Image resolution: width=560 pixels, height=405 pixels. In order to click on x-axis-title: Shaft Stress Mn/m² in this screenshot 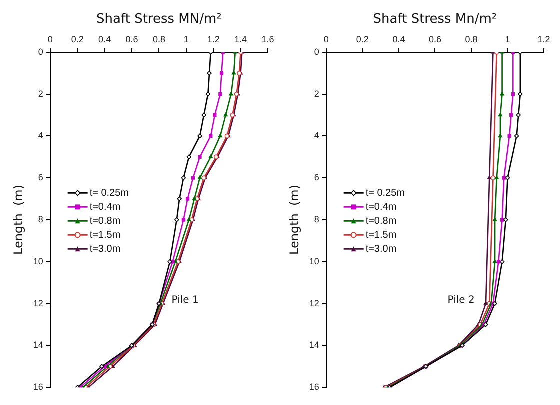, I will do `click(435, 20)`.